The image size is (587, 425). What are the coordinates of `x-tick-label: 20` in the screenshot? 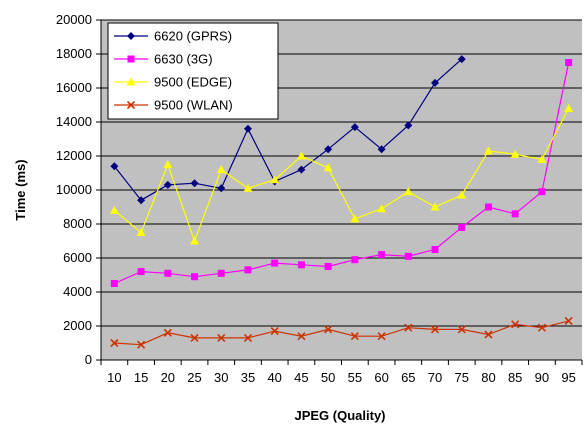 It's located at (168, 377).